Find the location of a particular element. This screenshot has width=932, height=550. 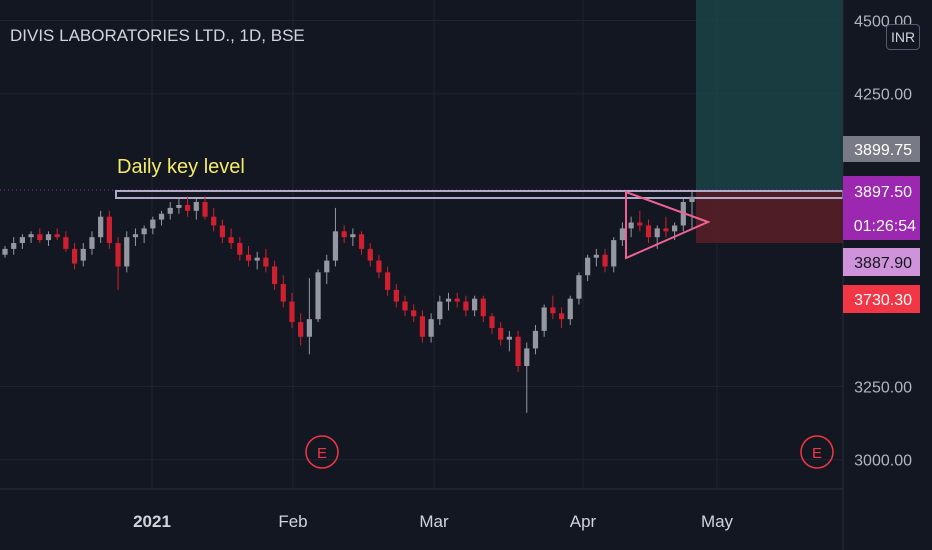

earnings-marker-1: E is located at coordinates (322, 452).